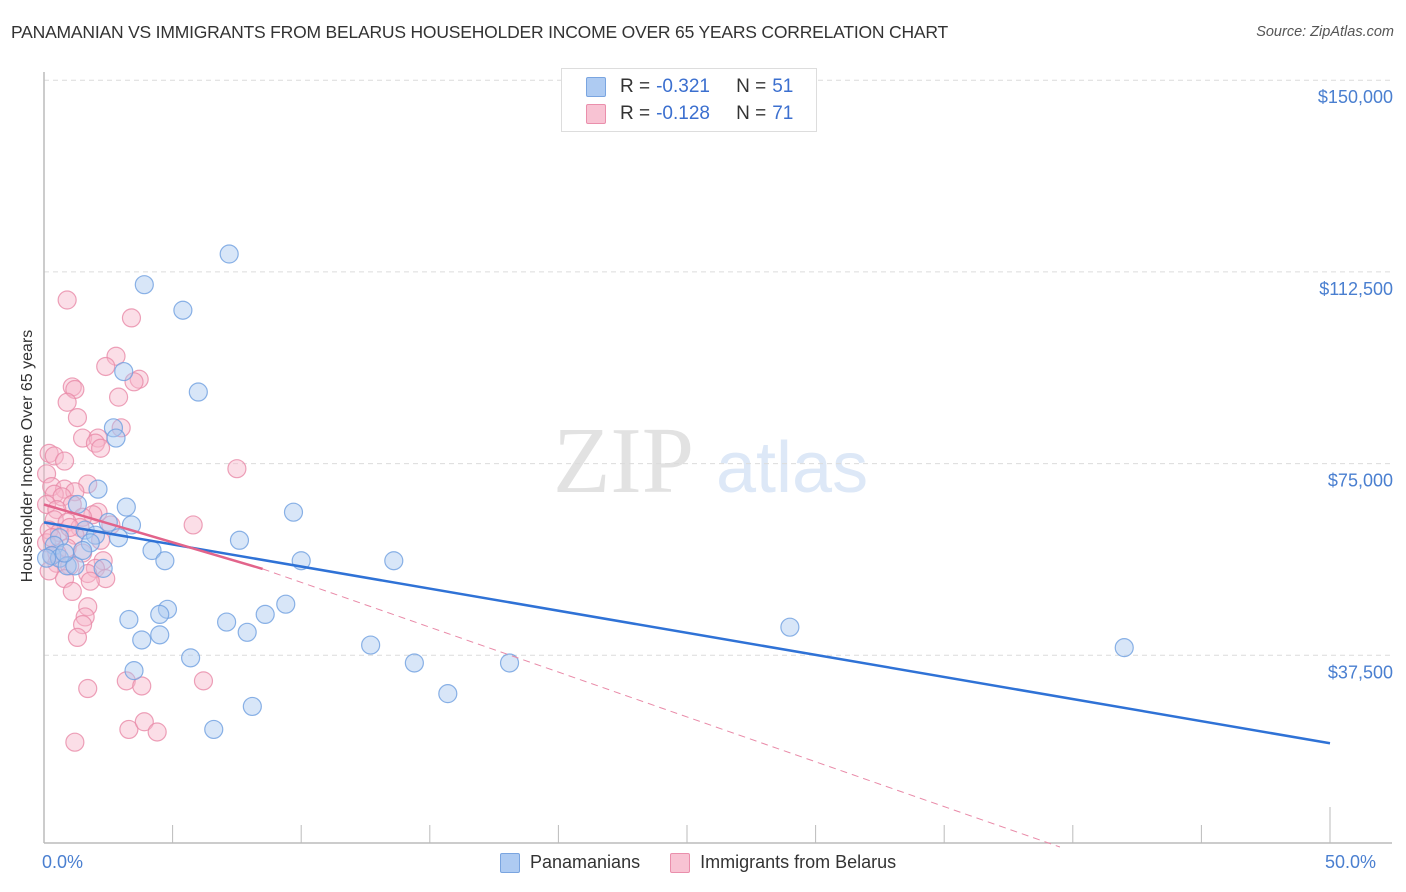 Image resolution: width=1406 pixels, height=892 pixels. Describe the element at coordinates (63, 862) in the screenshot. I see `x-tick-min: 0.0%` at that location.